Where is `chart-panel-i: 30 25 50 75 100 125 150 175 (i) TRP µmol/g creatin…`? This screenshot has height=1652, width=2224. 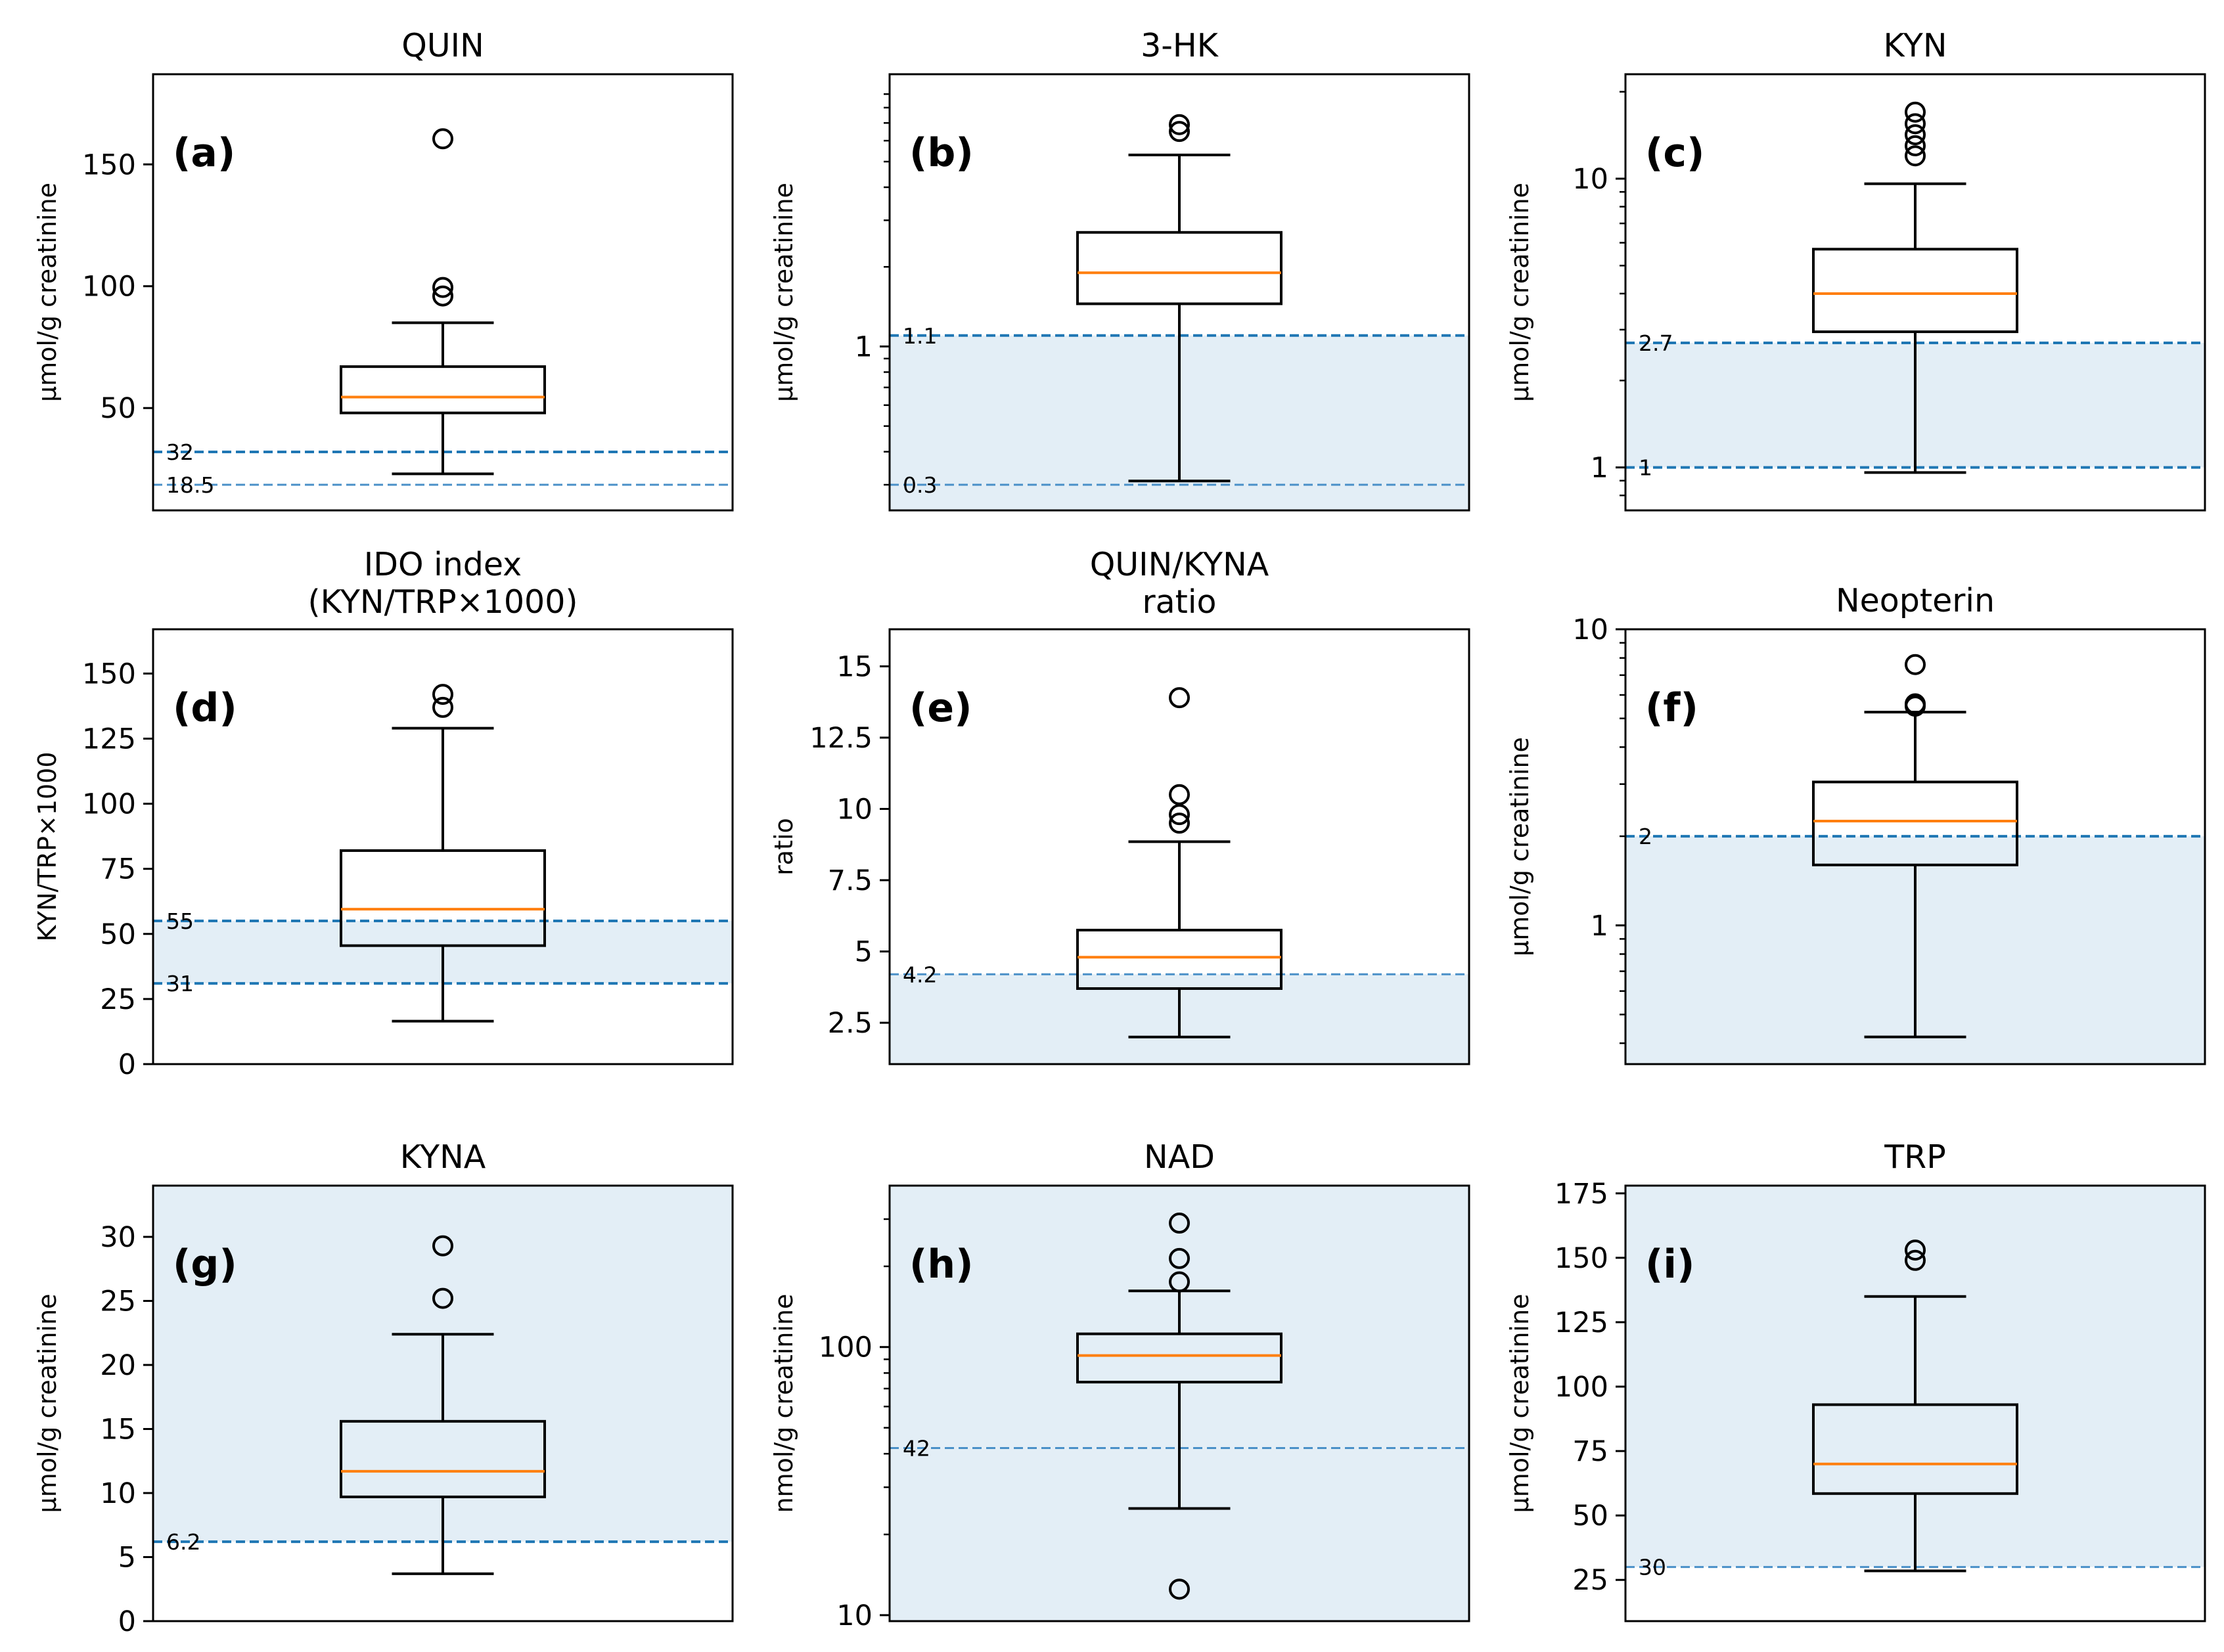
chart-panel-i: 30 25 50 75 100 125 150 175 (i) TRP µmol/g creatin… is located at coordinates (1855, 1380).